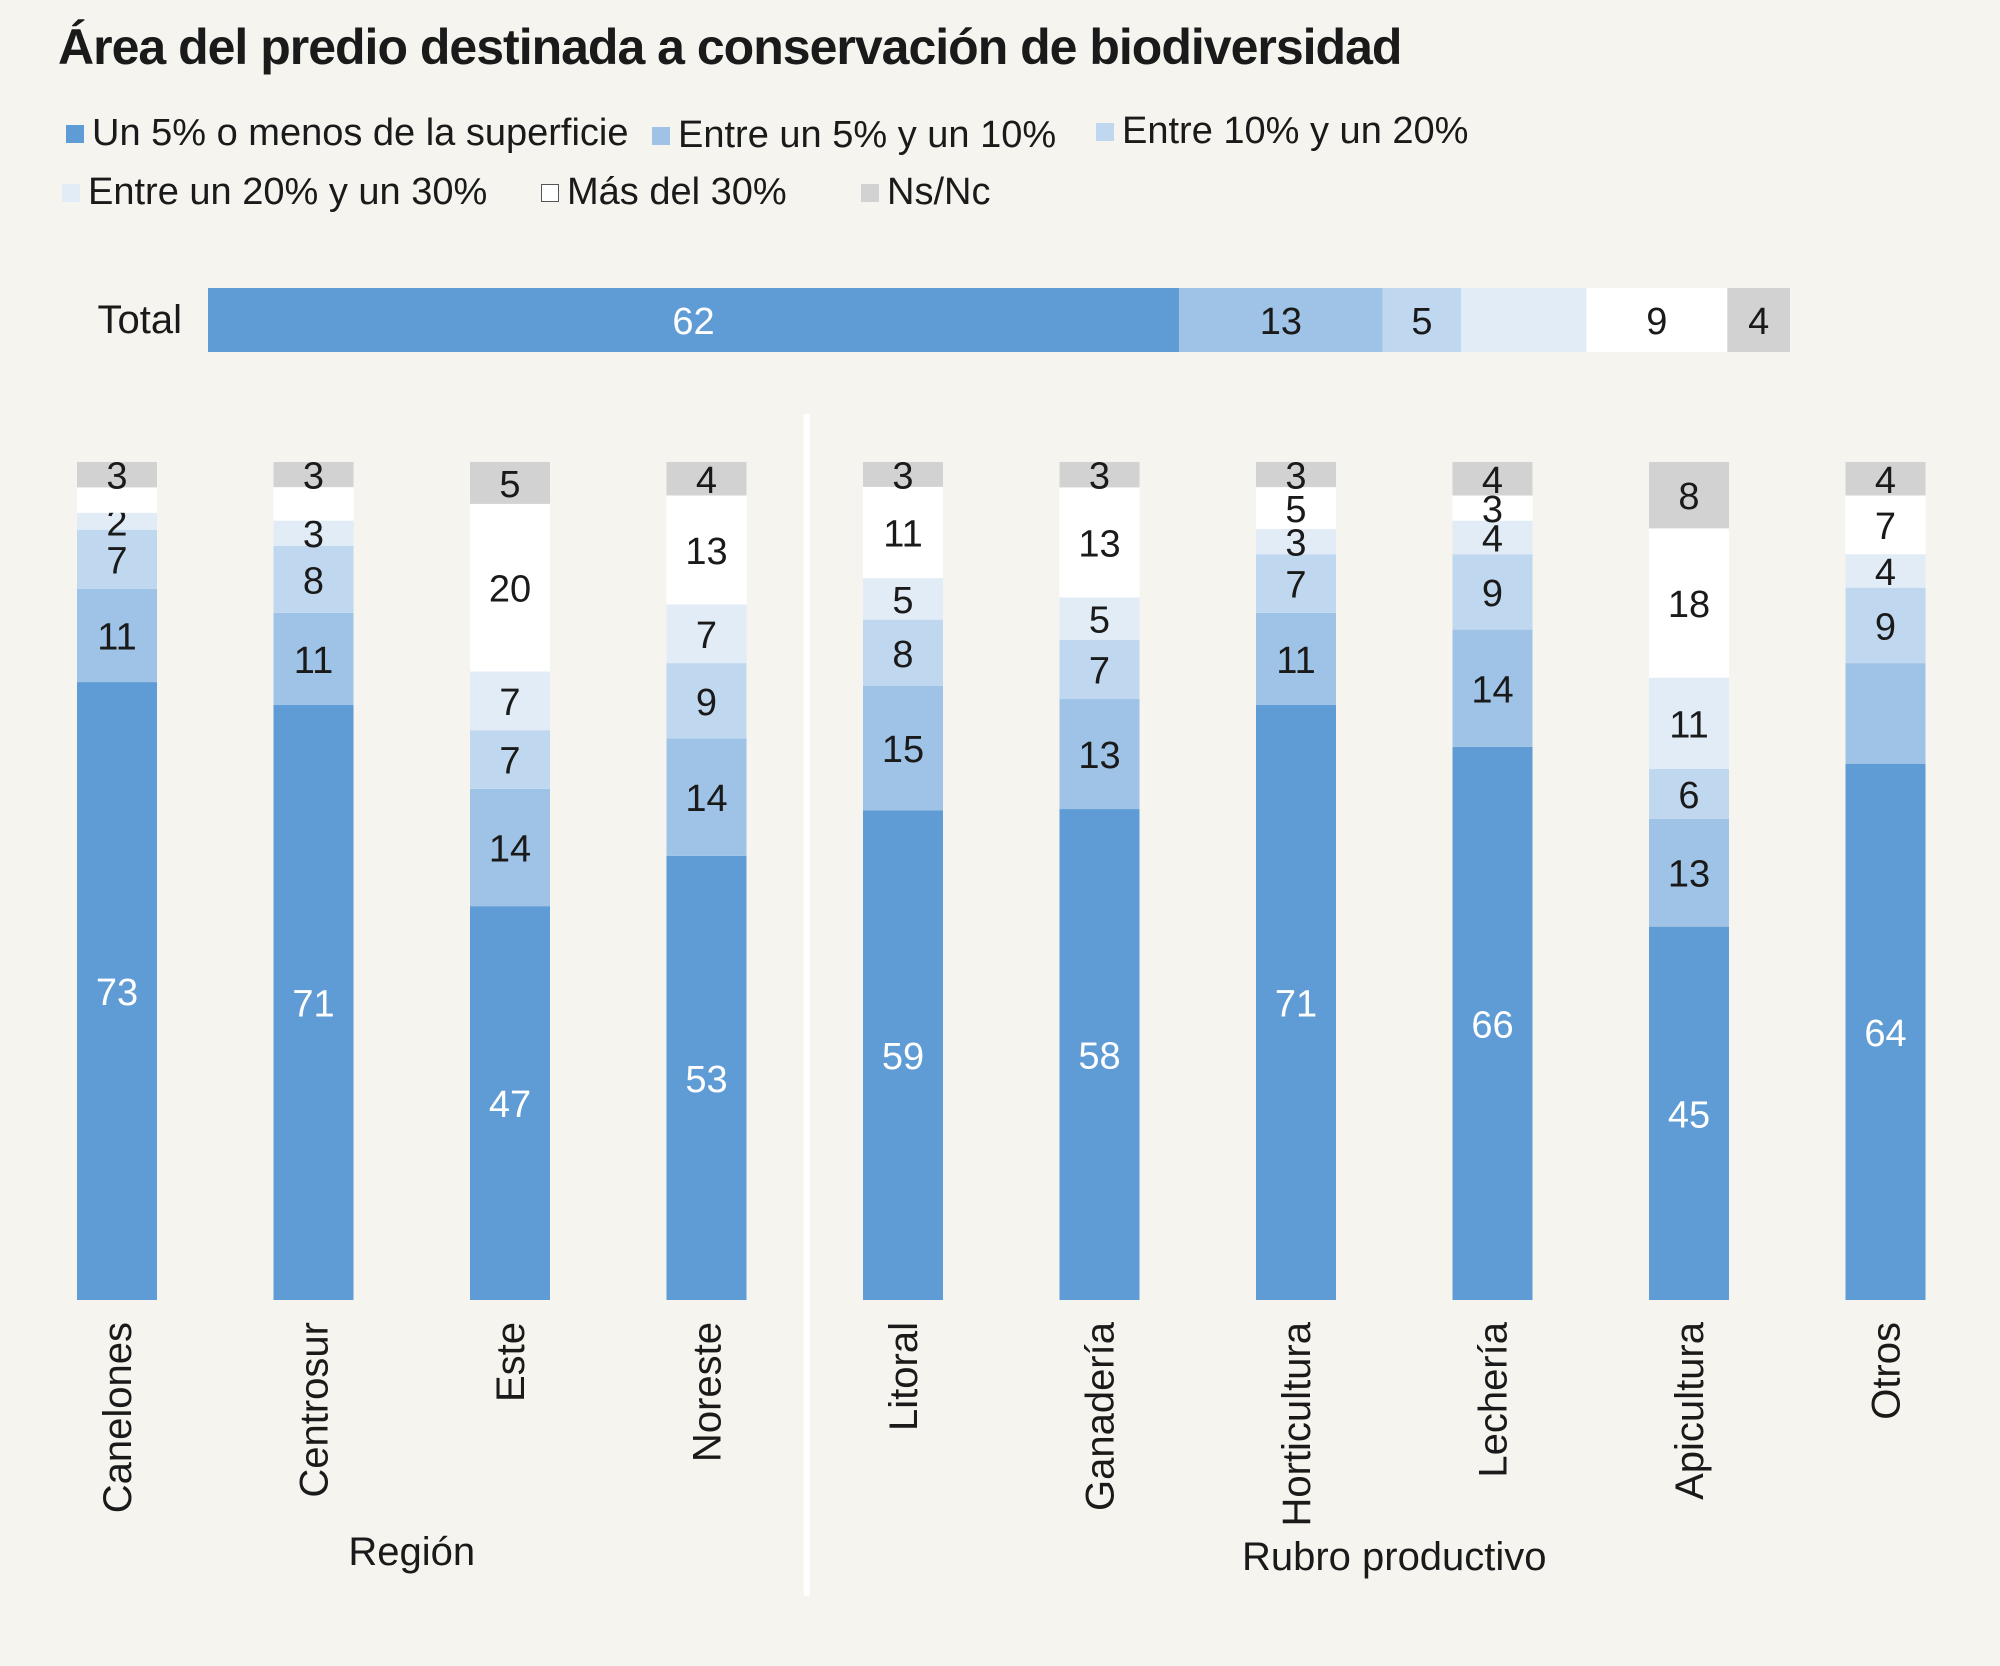 The width and height of the screenshot is (2000, 1666). Describe the element at coordinates (411, 1552) in the screenshot. I see `group-title-region: Región` at that location.